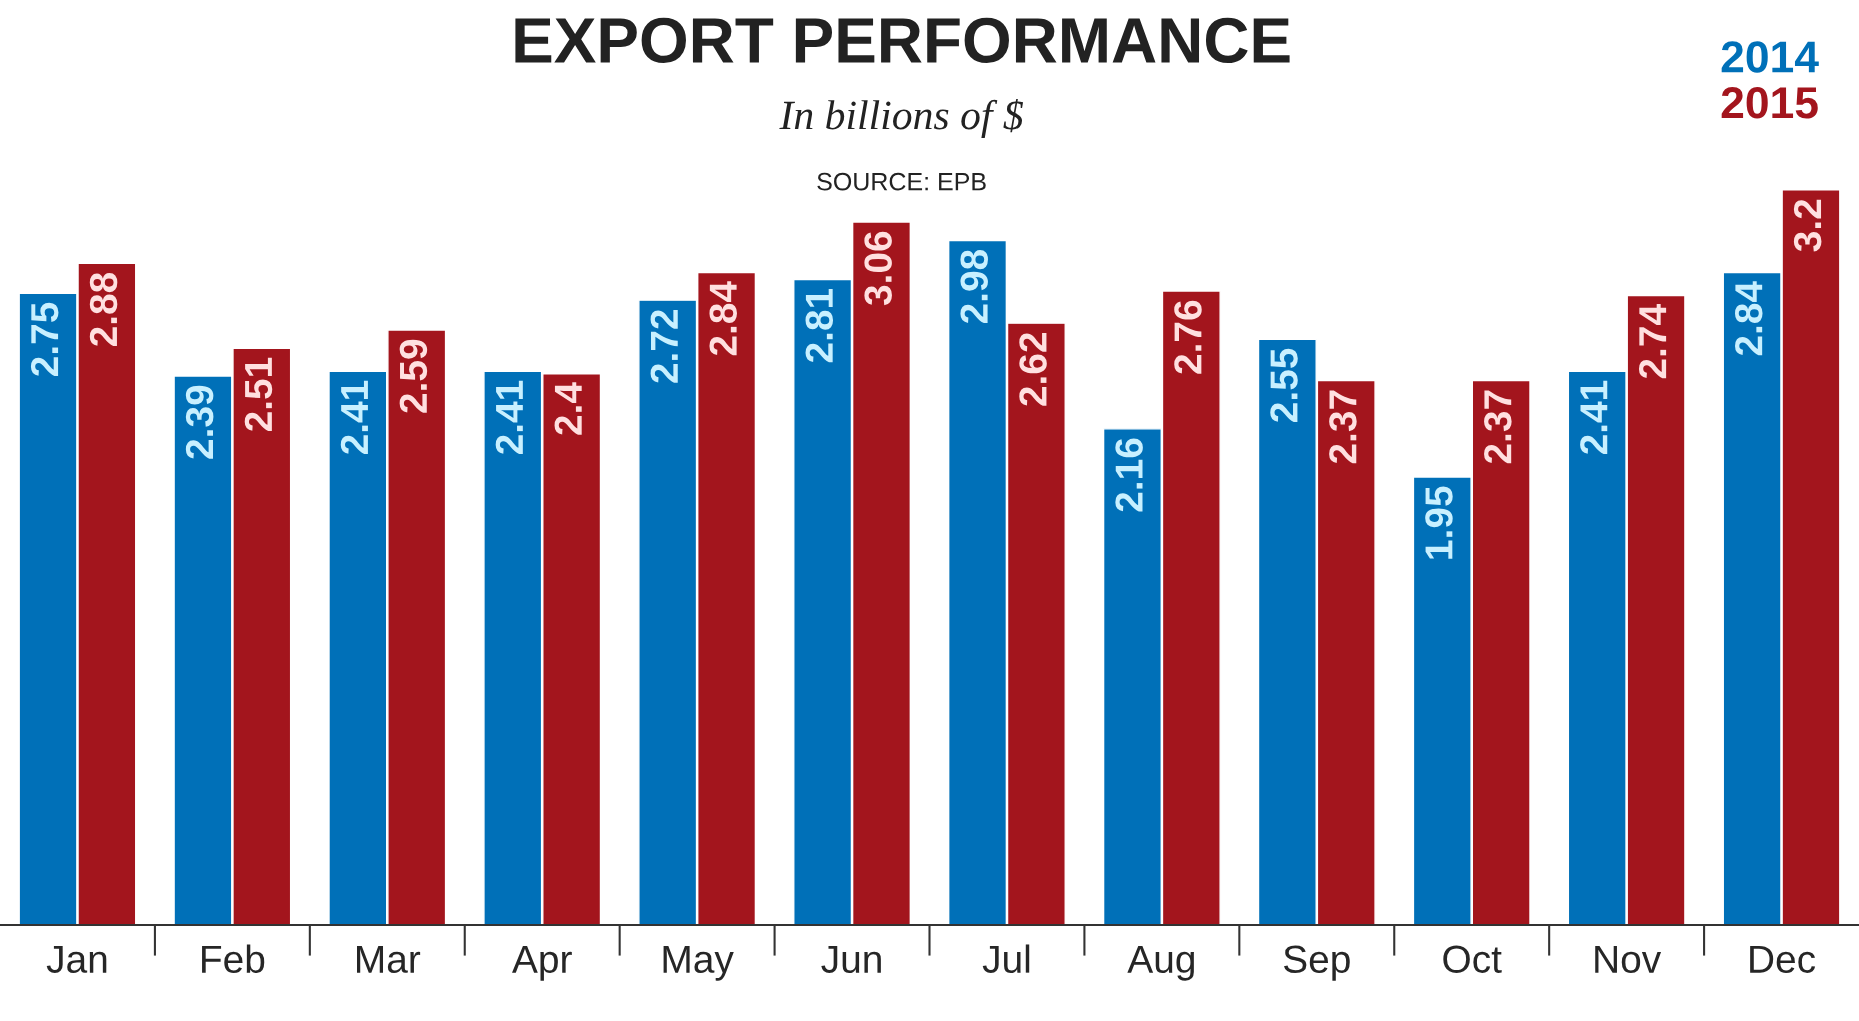 This screenshot has height=1021, width=1859. What do you see at coordinates (1160, 963) in the screenshot?
I see `x-tick-label: Aug` at bounding box center [1160, 963].